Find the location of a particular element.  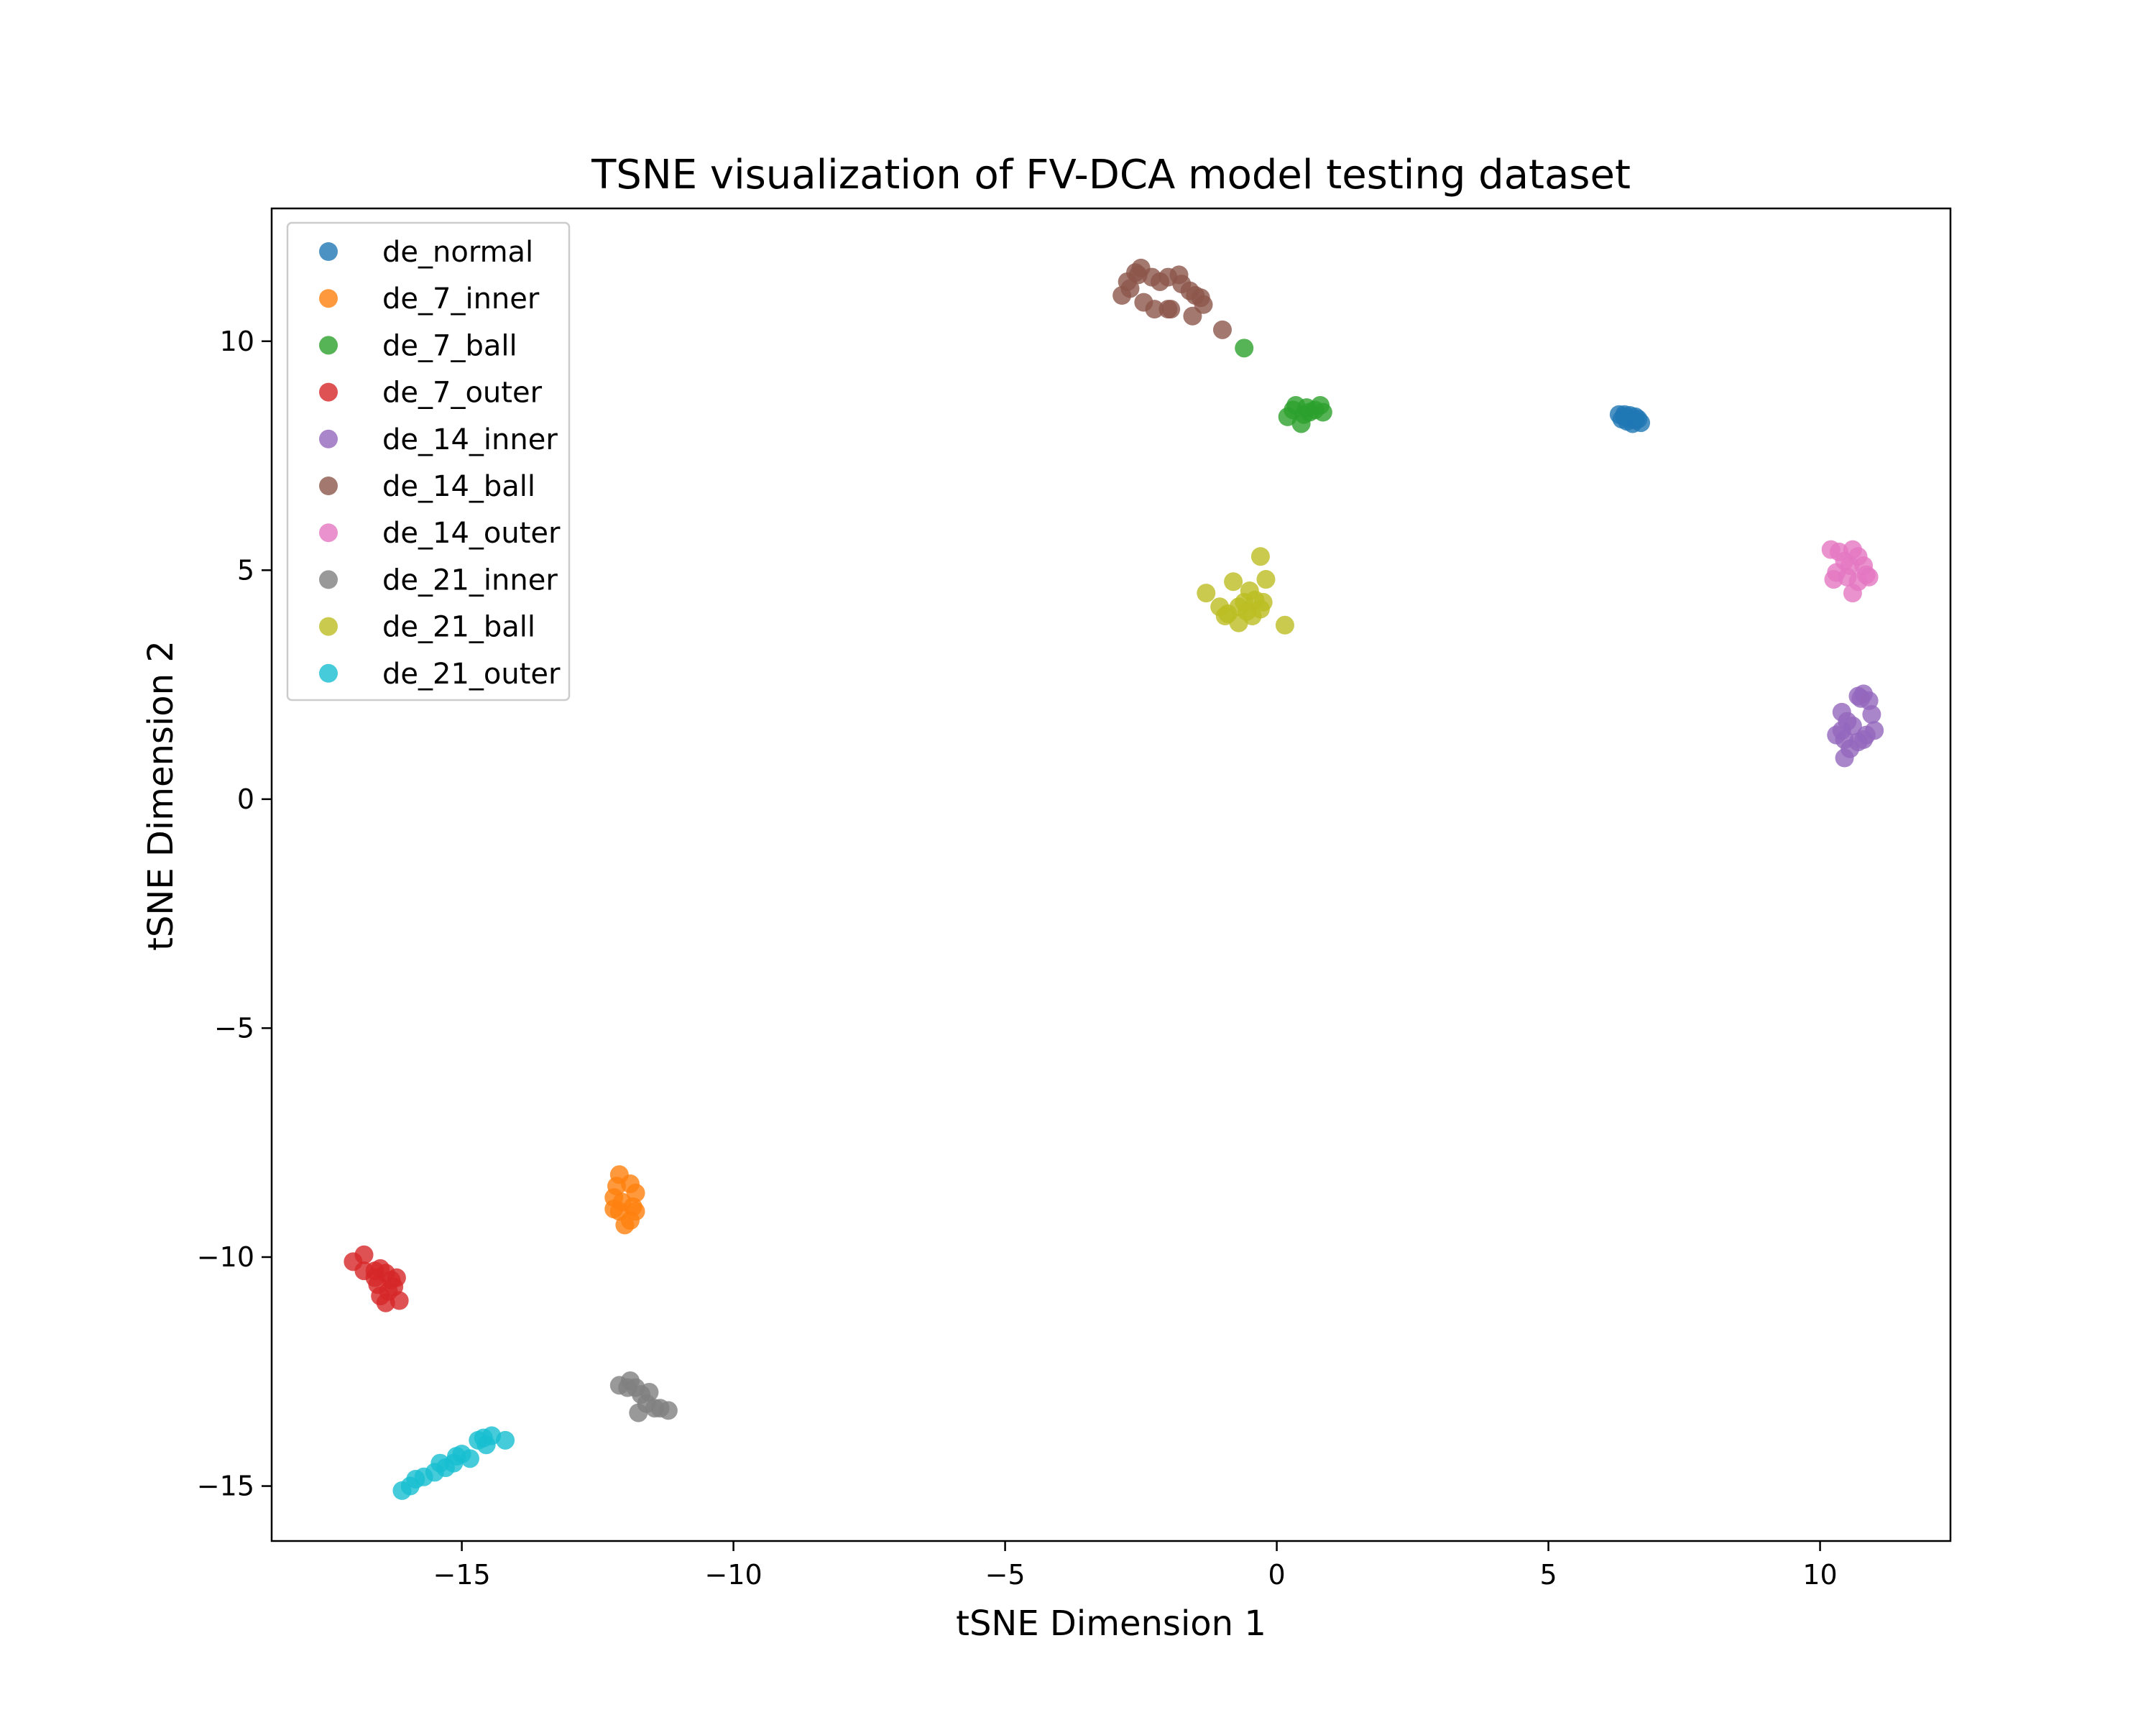

x-tick-label: −5 is located at coordinates (1005, 1575).